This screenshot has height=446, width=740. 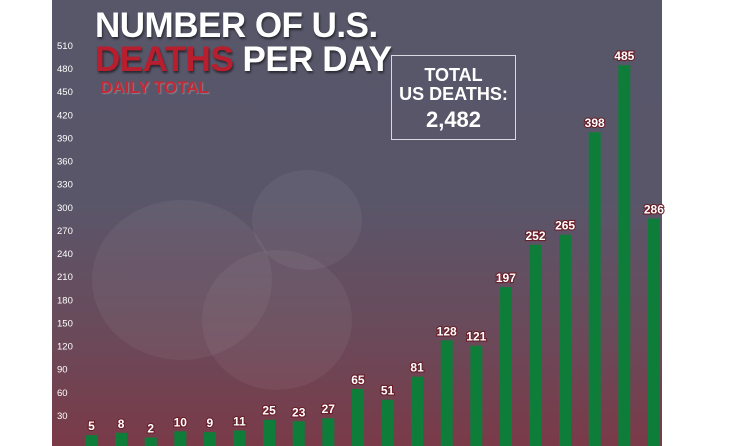 What do you see at coordinates (65, 115) in the screenshot?
I see `y-tick-label: 420` at bounding box center [65, 115].